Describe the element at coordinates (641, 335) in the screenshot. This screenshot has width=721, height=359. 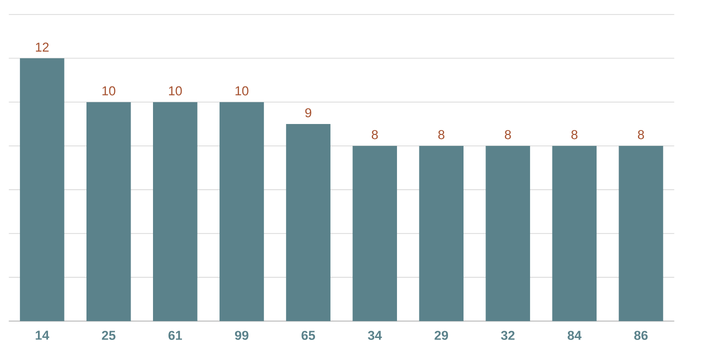
I see `x-tick-label: 86` at that location.